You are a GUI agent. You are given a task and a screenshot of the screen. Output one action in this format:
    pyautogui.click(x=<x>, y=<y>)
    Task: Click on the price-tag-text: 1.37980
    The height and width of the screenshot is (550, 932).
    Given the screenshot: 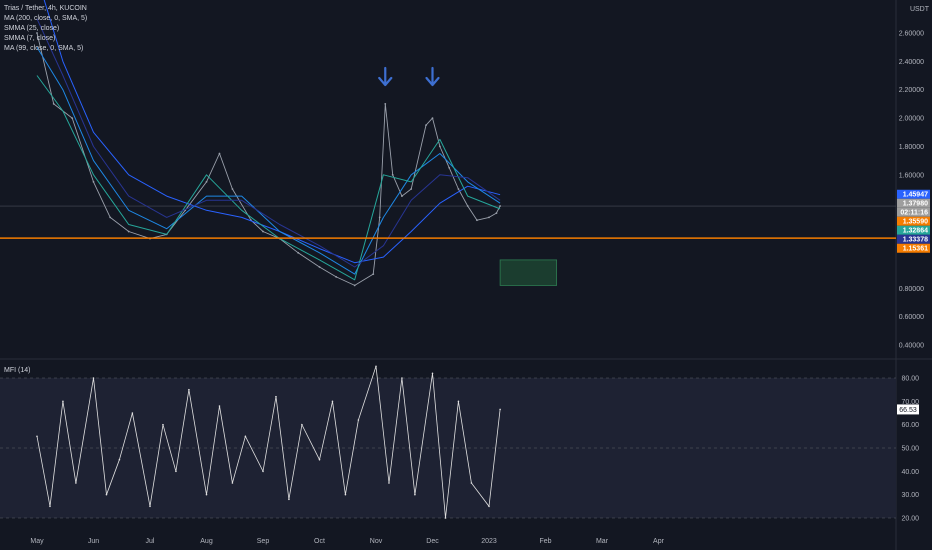 What is the action you would take?
    pyautogui.click(x=915, y=204)
    